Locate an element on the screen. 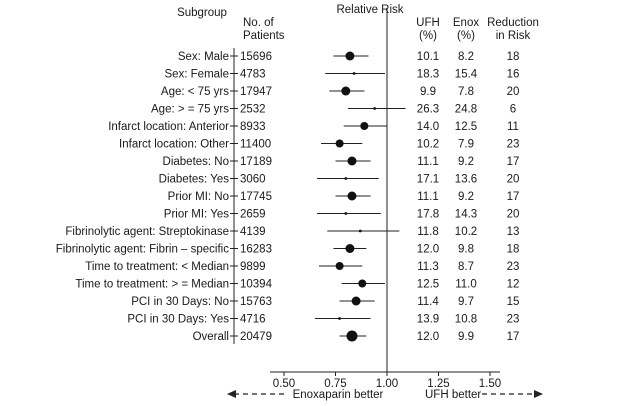  x-axis: 0.50 0.75 1.00 1.25 1.50 is located at coordinates (385, 380).